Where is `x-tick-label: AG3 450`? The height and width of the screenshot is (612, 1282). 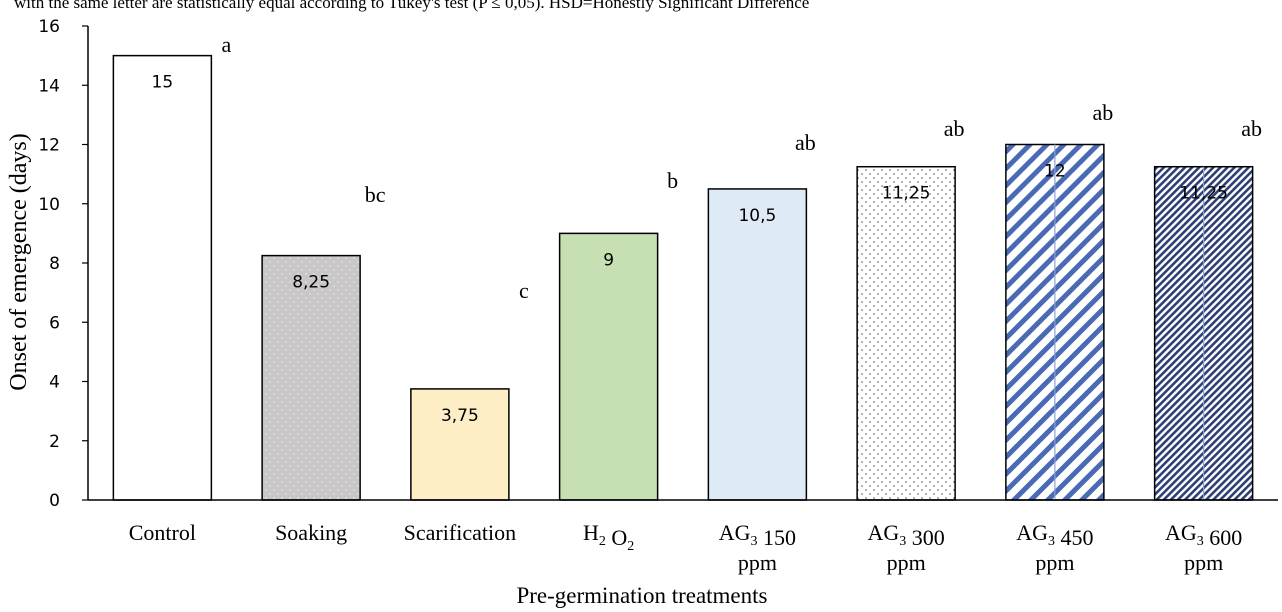 x-tick-label: AG3 450 is located at coordinates (1054, 535).